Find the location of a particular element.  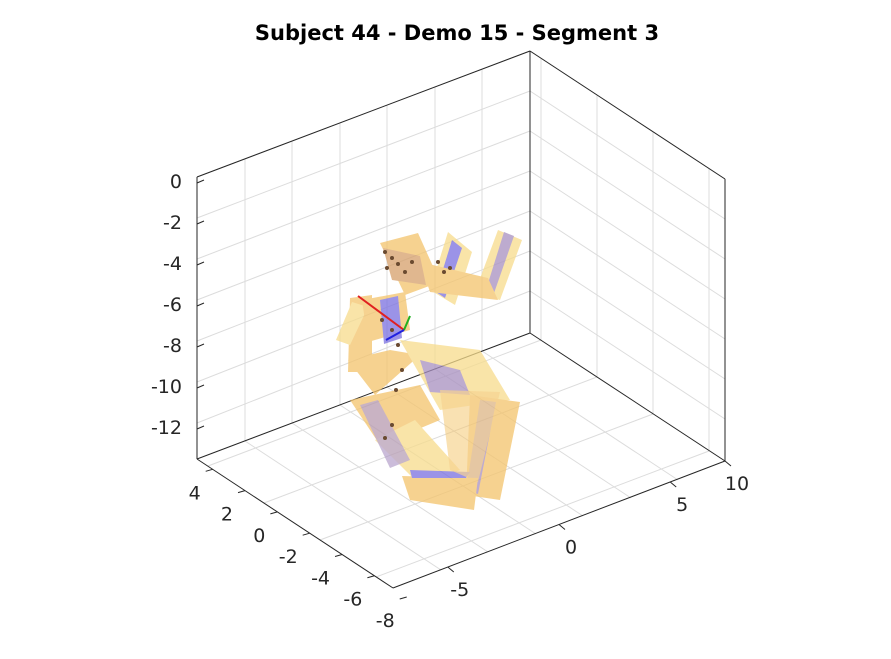

coordinate-frame is located at coordinates (384, 318).